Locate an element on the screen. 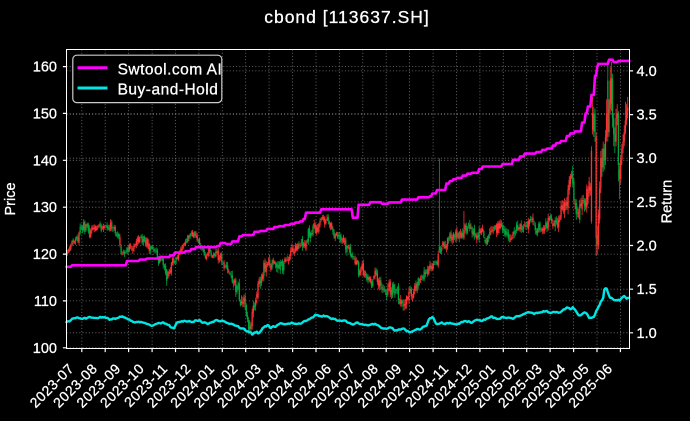  svg-text: 110 is located at coordinates (45, 302).